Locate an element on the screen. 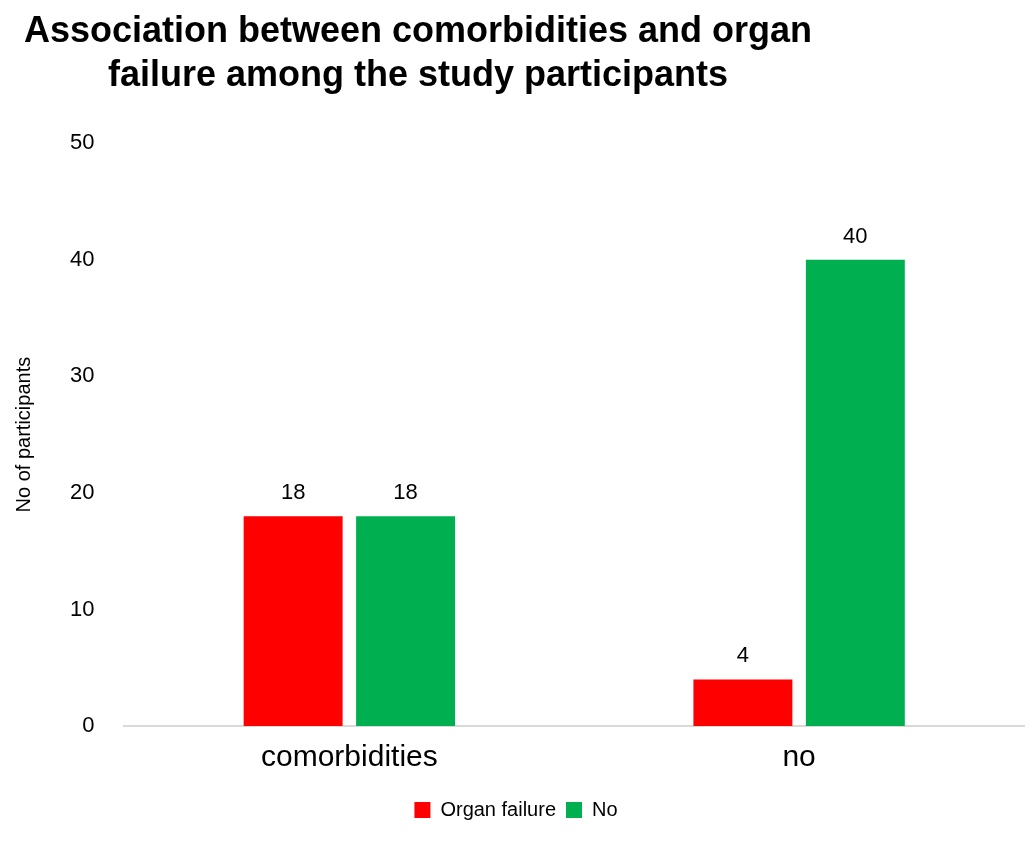 The width and height of the screenshot is (1036, 841). y-tick-label: 0 is located at coordinates (88, 725).